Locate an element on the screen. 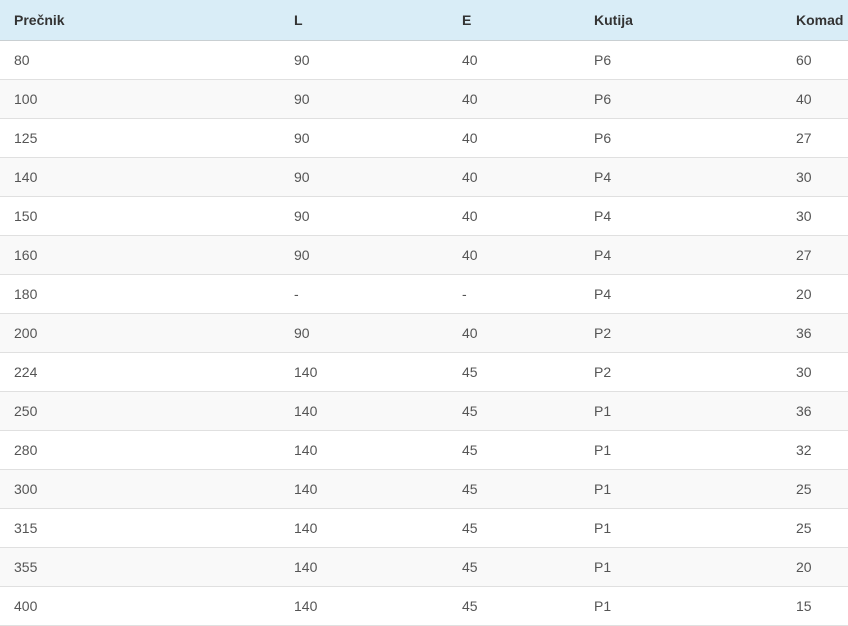 This screenshot has height=626, width=848. table-cell-precnik: 200 is located at coordinates (140, 333).